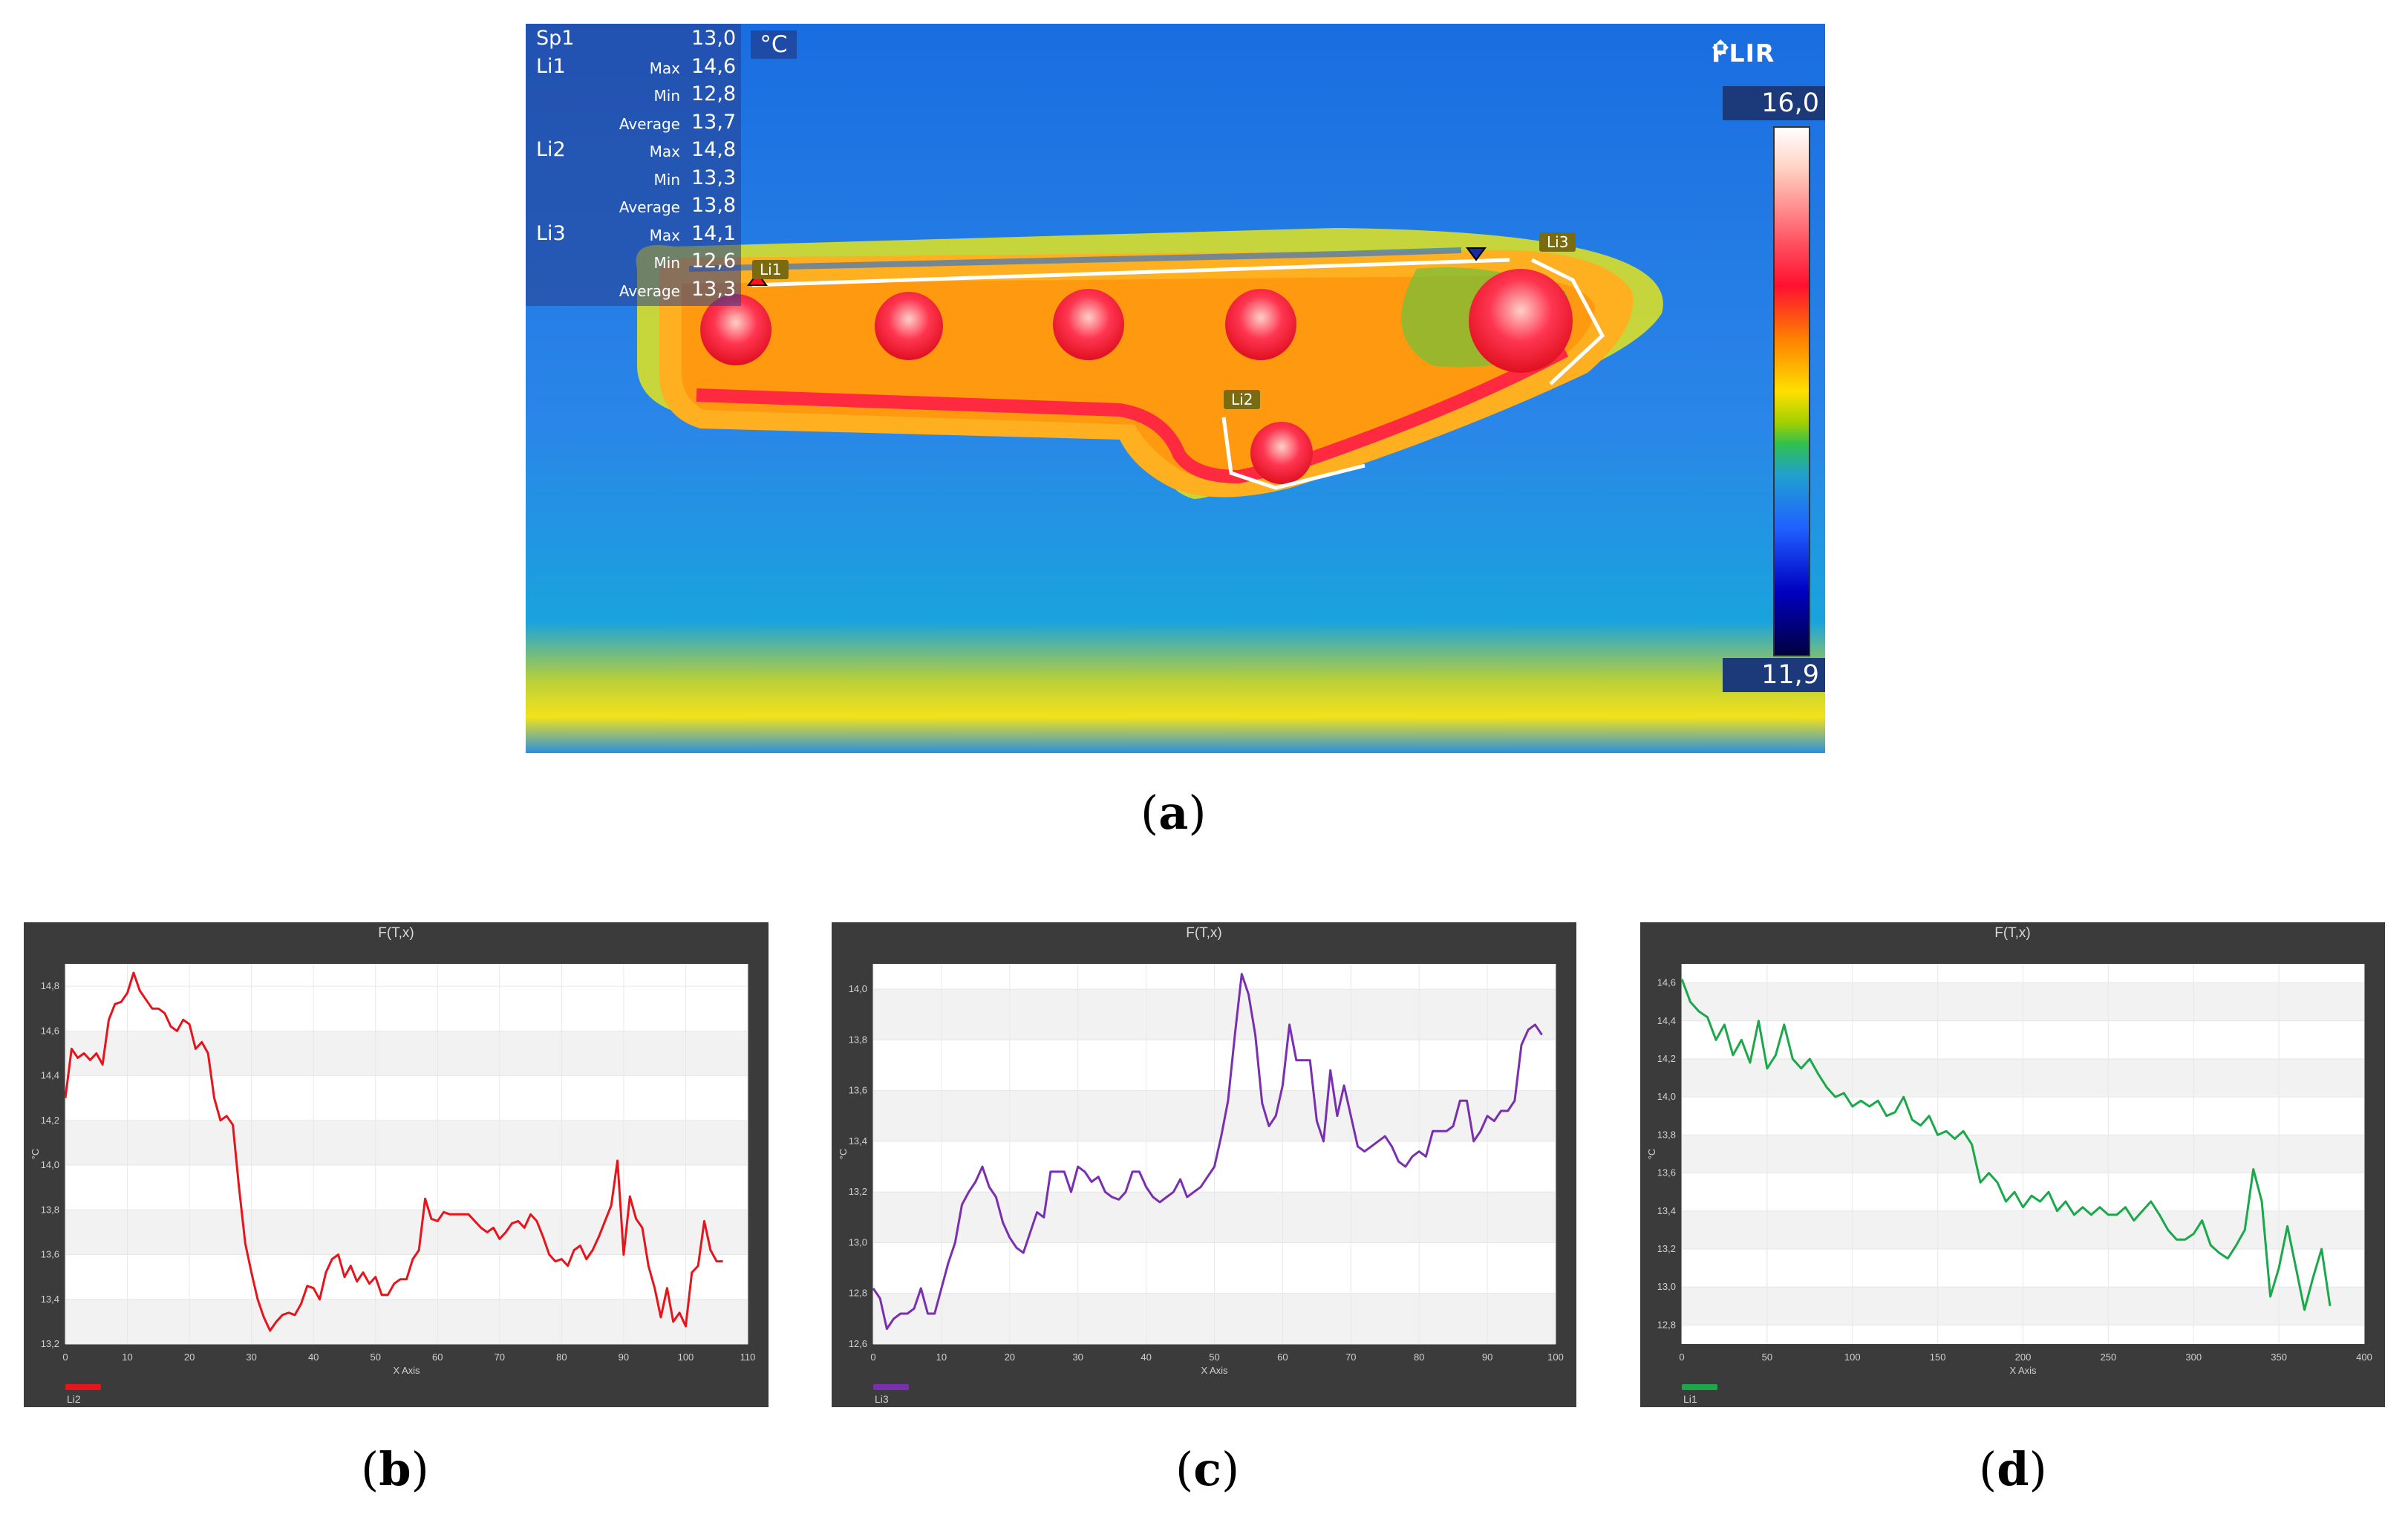 The width and height of the screenshot is (2408, 1526). Describe the element at coordinates (714, 261) in the screenshot. I see `measurement-value: 12,6` at that location.